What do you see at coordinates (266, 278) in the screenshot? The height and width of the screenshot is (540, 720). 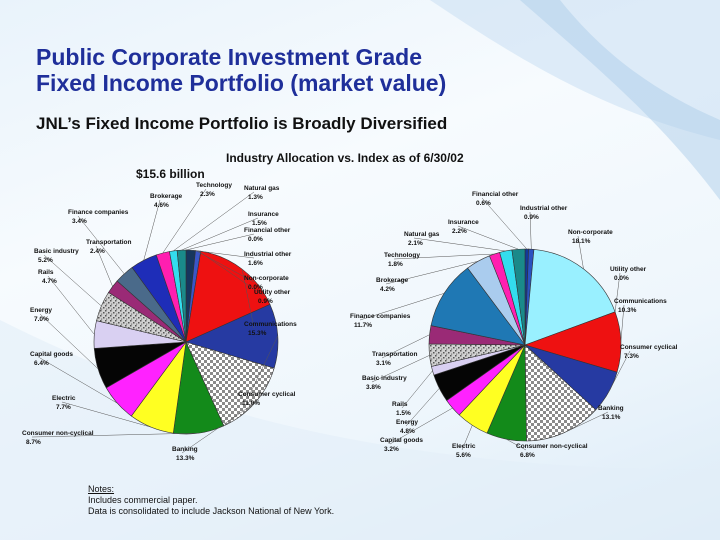 I see `portfolio-label-non-corporate: Non-corporate` at bounding box center [266, 278].